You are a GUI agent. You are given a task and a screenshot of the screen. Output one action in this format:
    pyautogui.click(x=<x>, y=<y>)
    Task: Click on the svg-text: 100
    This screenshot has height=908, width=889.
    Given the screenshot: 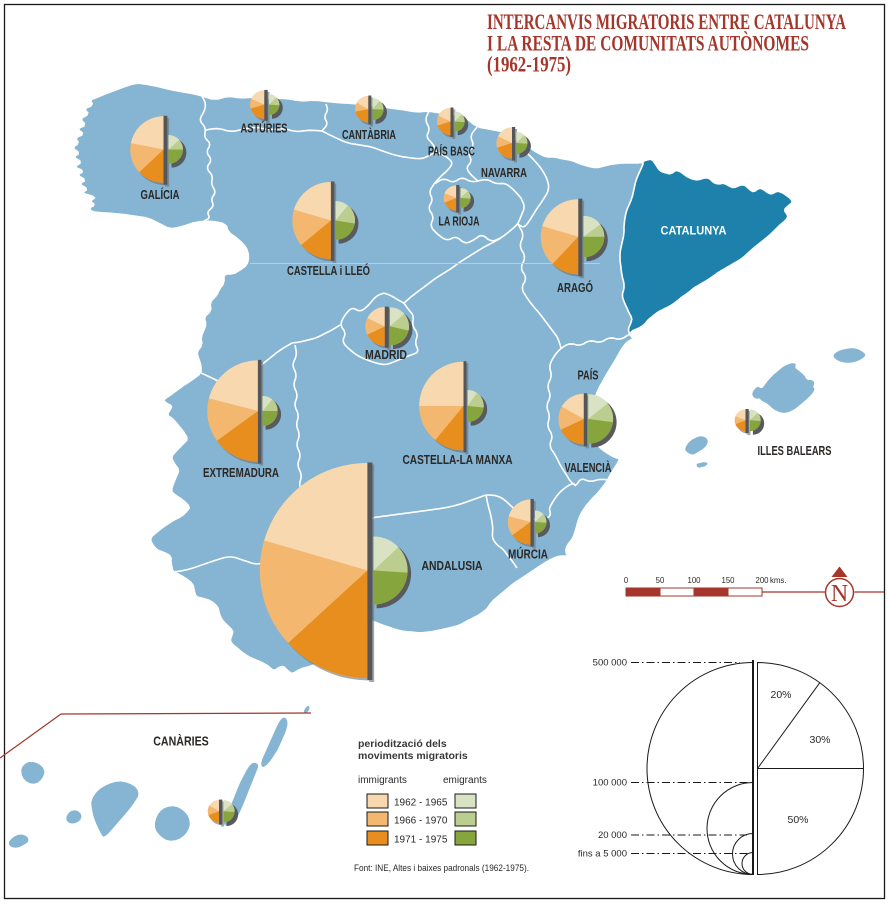 What is the action you would take?
    pyautogui.click(x=694, y=580)
    